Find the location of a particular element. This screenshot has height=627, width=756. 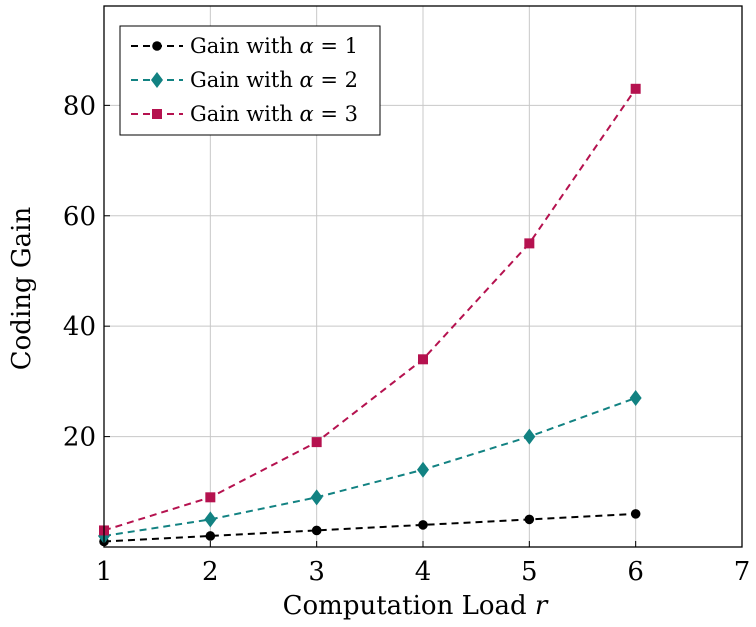

x-tick-label: 5 is located at coordinates (529, 572).